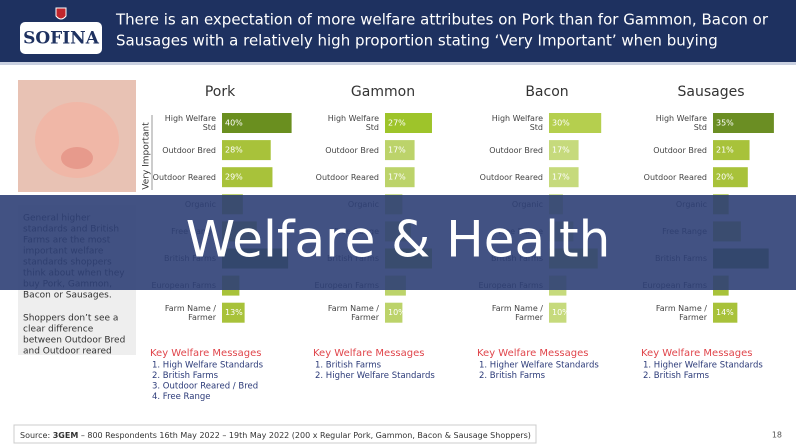 Image resolution: width=796 pixels, height=447 pixels. I want to click on value-label: 13%, so click(234, 312).